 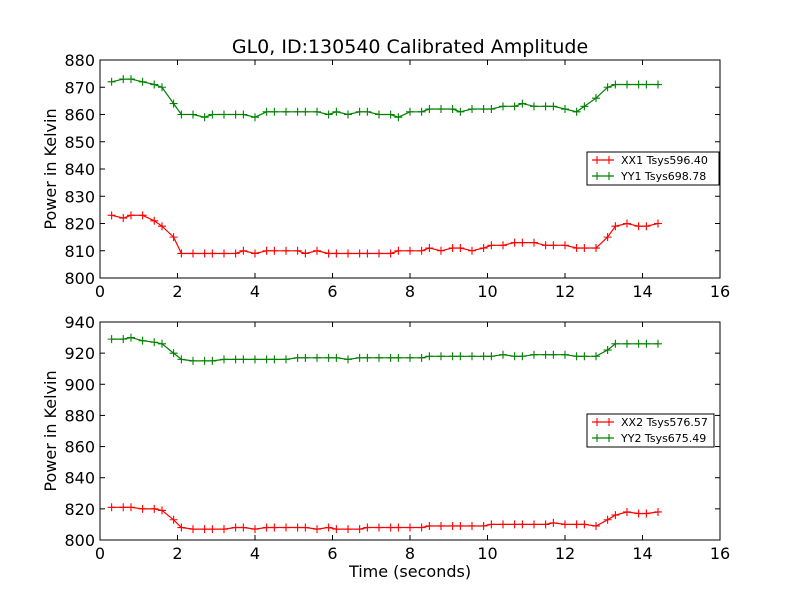 I want to click on plot-2-x-tick-label: 10, so click(x=487, y=553).